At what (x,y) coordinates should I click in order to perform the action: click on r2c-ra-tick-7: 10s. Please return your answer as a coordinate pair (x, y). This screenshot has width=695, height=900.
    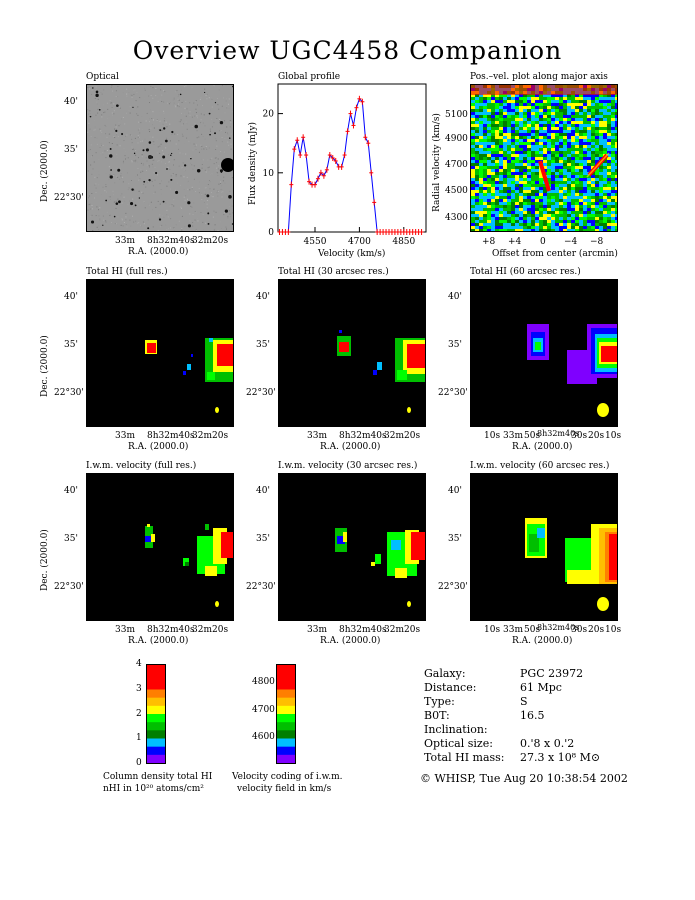
    Looking at the image, I should click on (613, 436).